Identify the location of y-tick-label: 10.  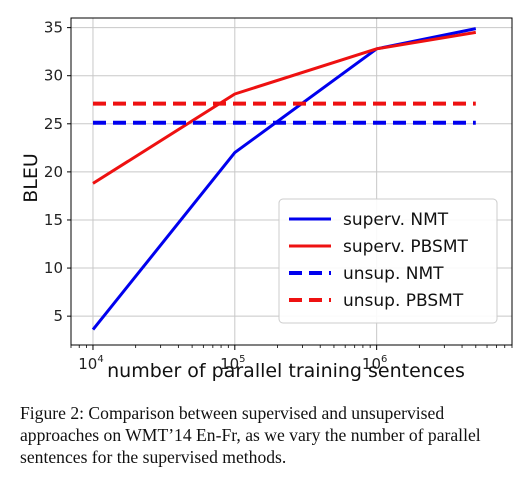
(53, 268).